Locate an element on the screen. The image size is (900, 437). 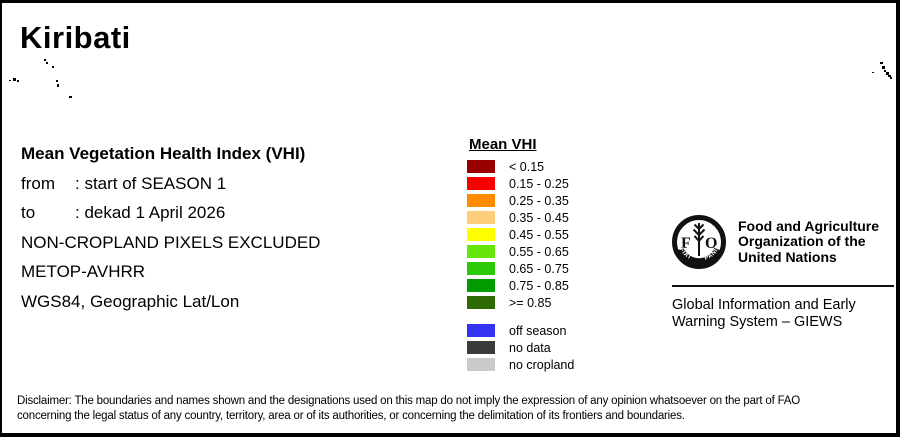
legend-row: 0.15 - 0.25 is located at coordinates (520, 183).